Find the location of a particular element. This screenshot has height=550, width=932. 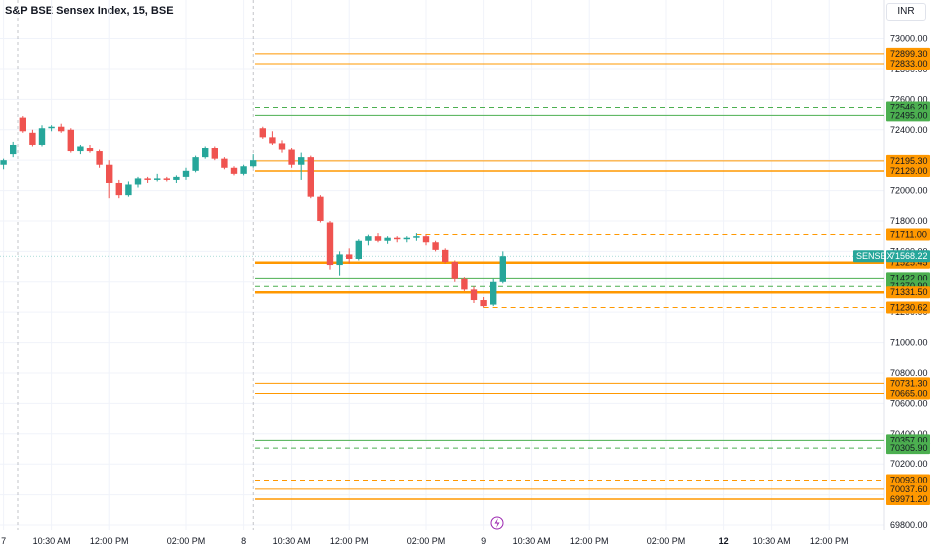

current-price-tag is located at coordinates (908, 256).